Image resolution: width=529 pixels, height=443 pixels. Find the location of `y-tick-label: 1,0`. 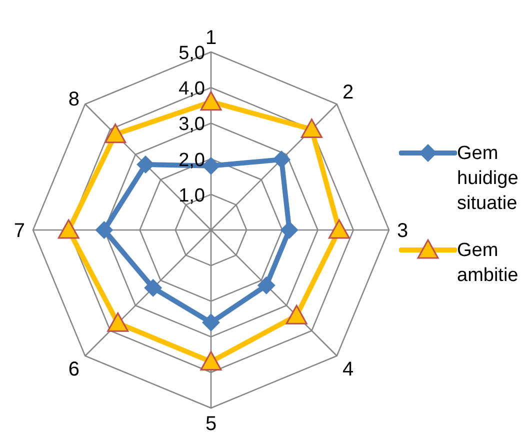

y-tick-label: 1,0 is located at coordinates (191, 195).